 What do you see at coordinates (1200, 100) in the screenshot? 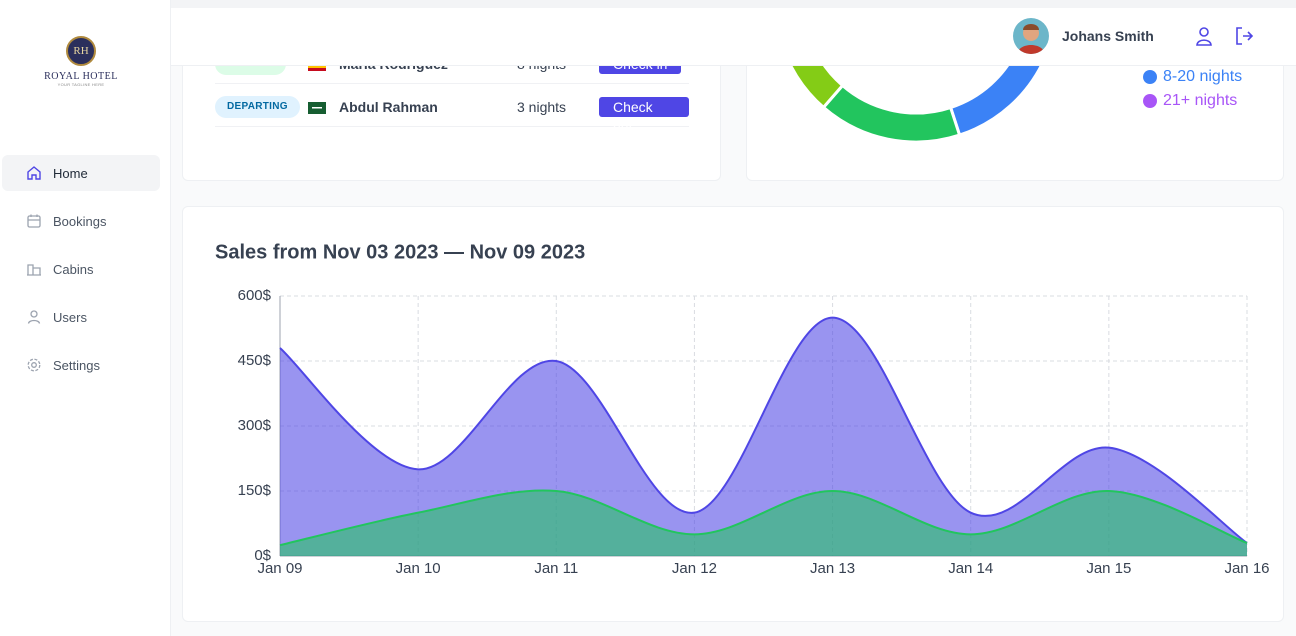
I see `legend-label: 21+ nights` at bounding box center [1200, 100].